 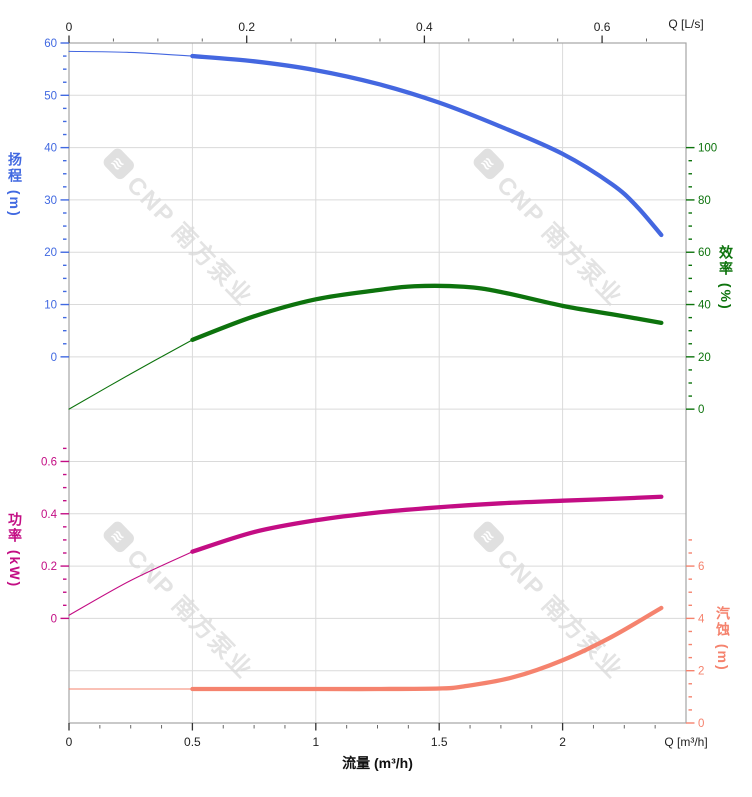 What do you see at coordinates (562, 742) in the screenshot?
I see `bottom-tick-label: 2` at bounding box center [562, 742].